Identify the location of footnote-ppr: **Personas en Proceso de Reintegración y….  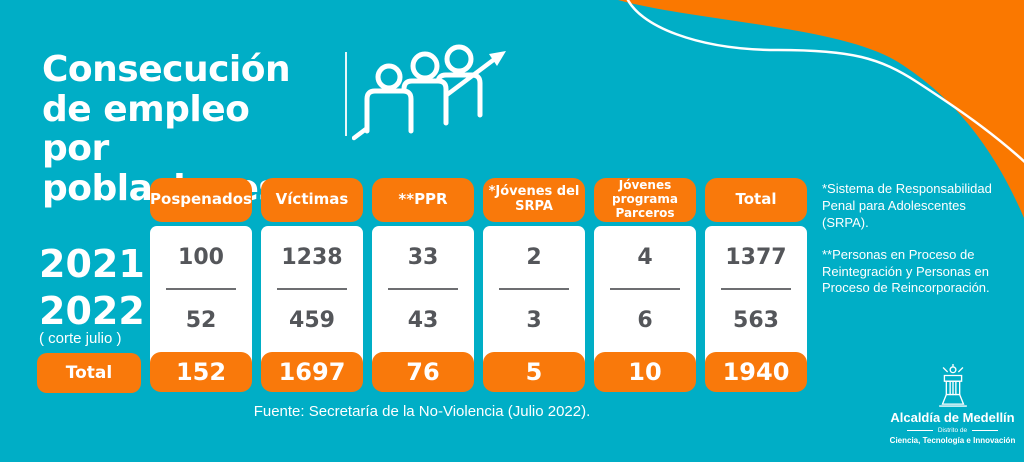
(906, 271).